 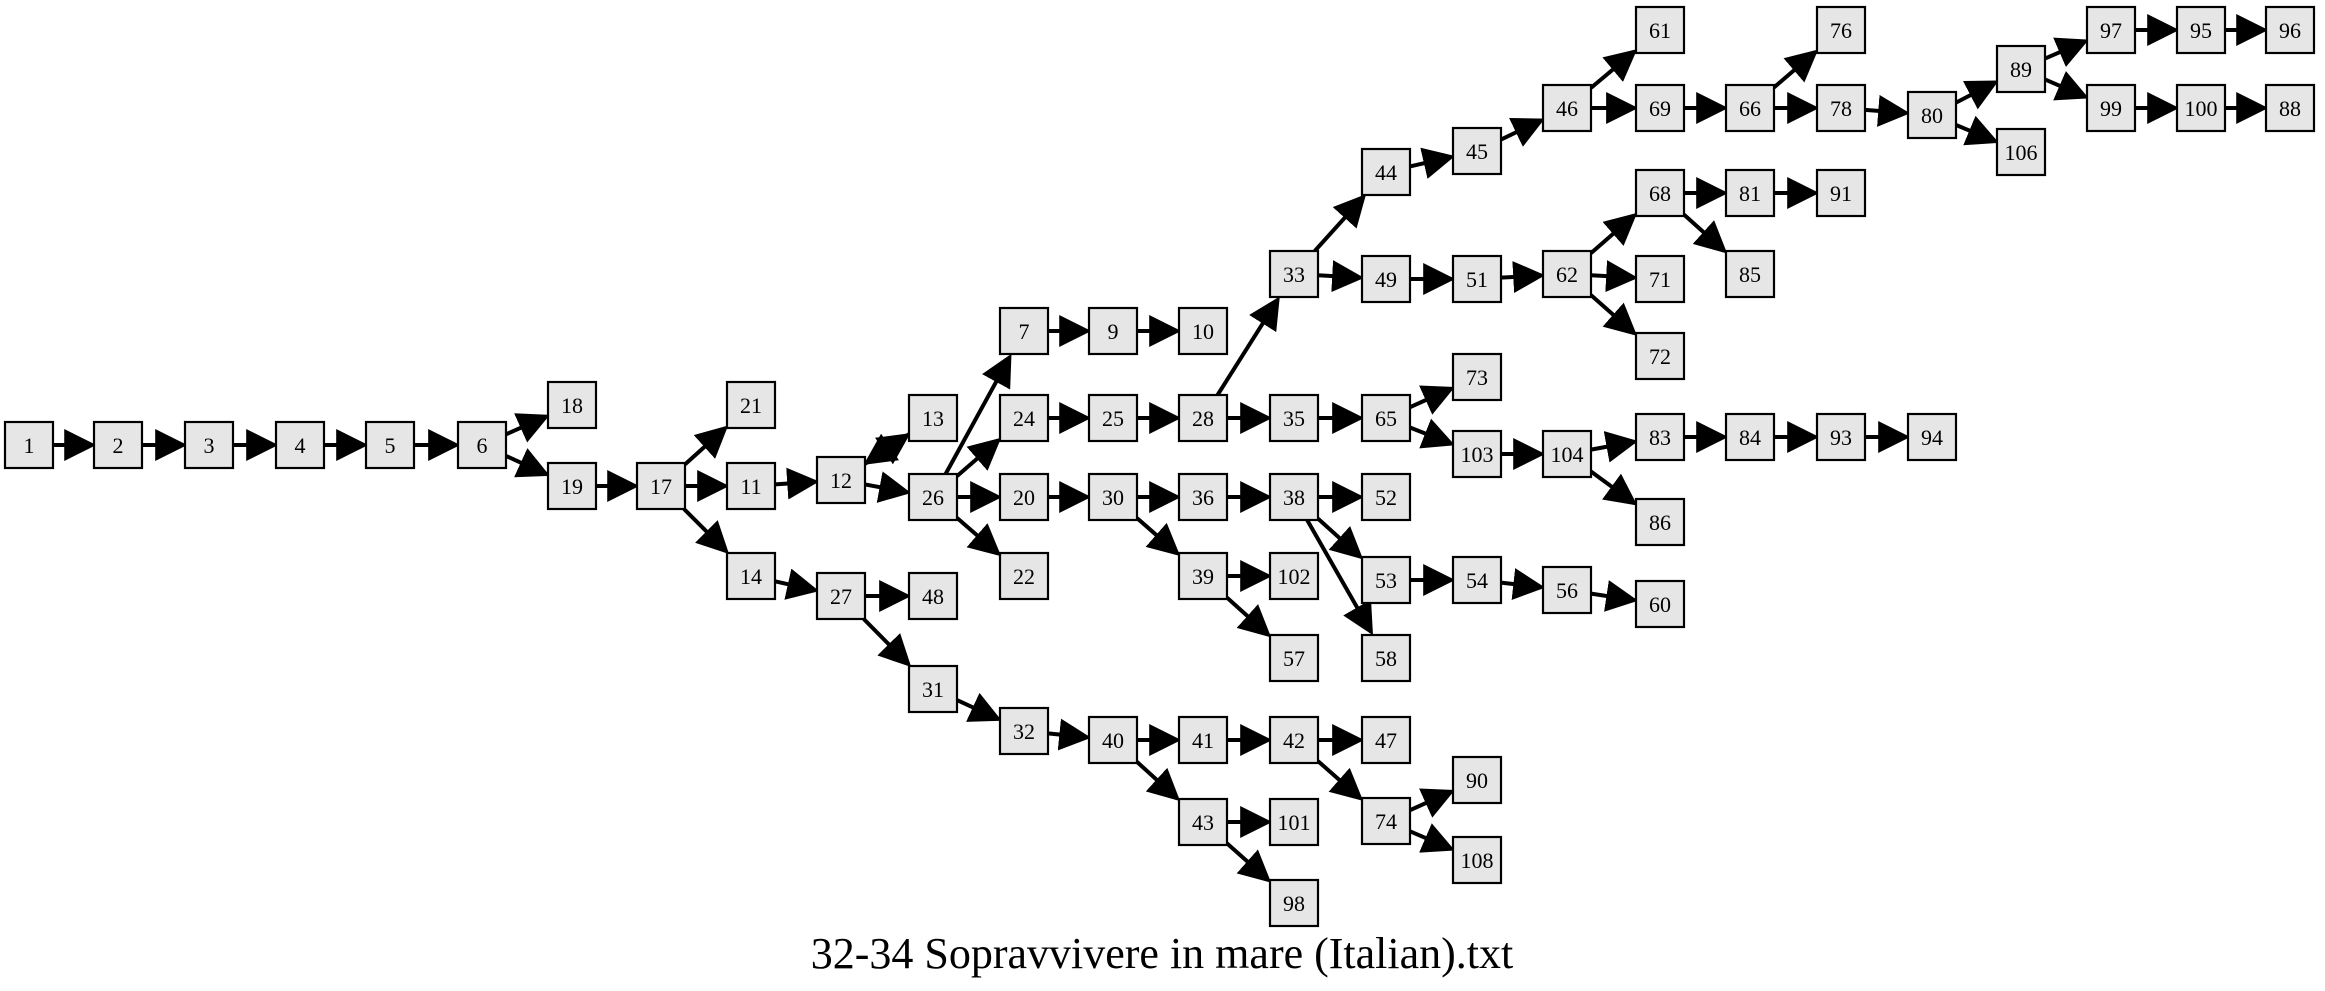 I want to click on node-12: 12, so click(x=841, y=480).